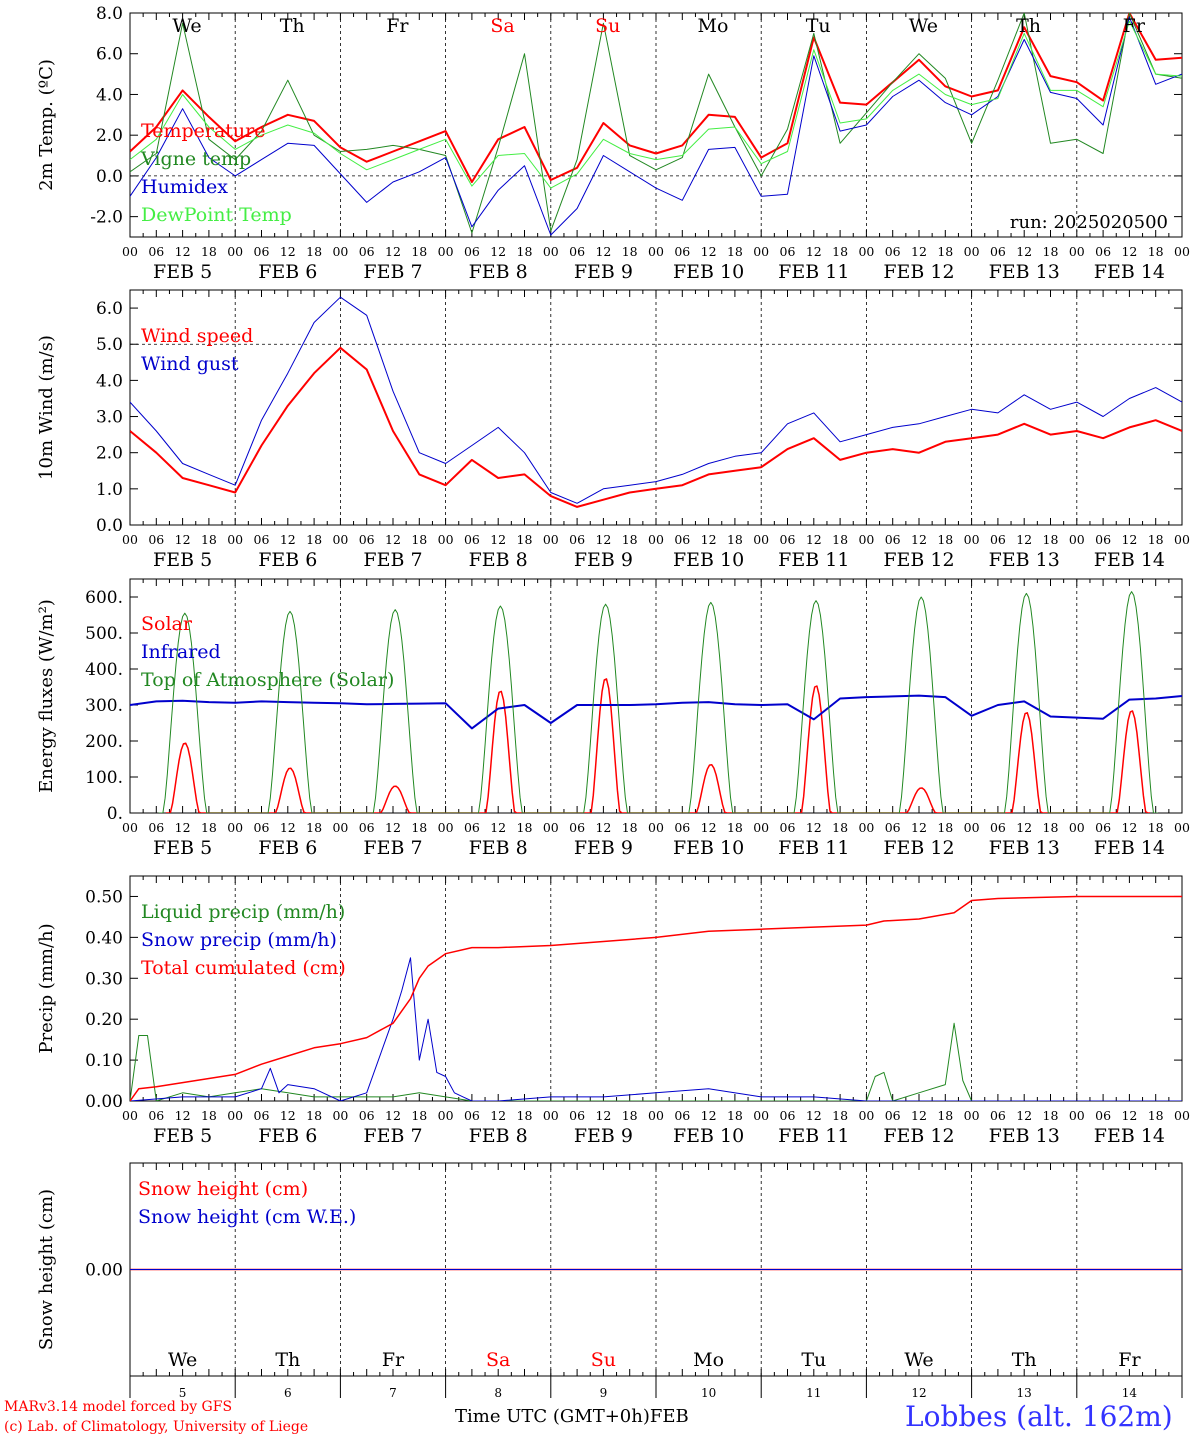  What do you see at coordinates (713, 26) in the screenshot?
I see `day-name-label: Mo` at bounding box center [713, 26].